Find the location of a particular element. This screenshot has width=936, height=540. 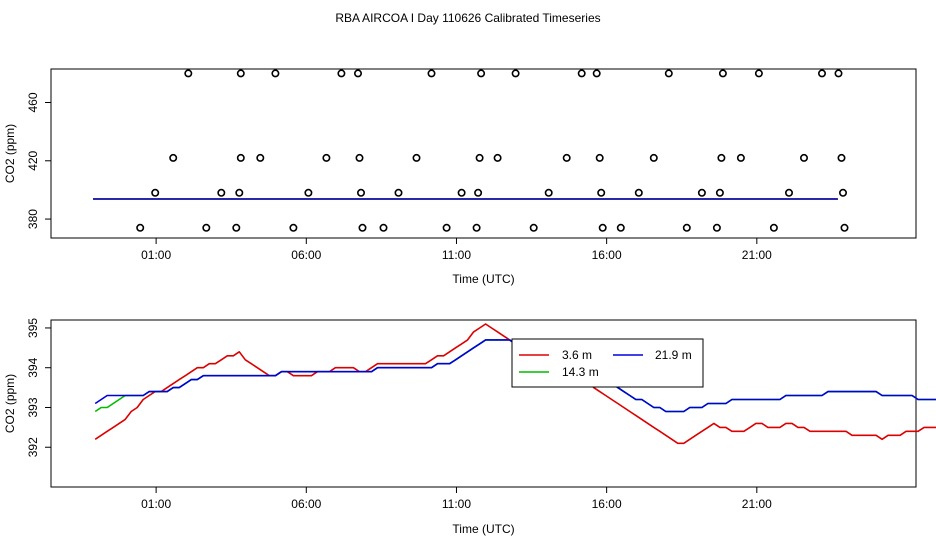

legend-label: 14.3 m is located at coordinates (580, 372).